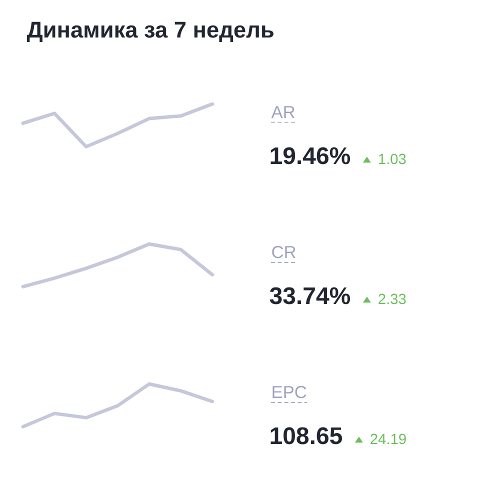 This screenshot has height=500, width=500. What do you see at coordinates (284, 252) in the screenshot?
I see `text: CR` at bounding box center [284, 252].